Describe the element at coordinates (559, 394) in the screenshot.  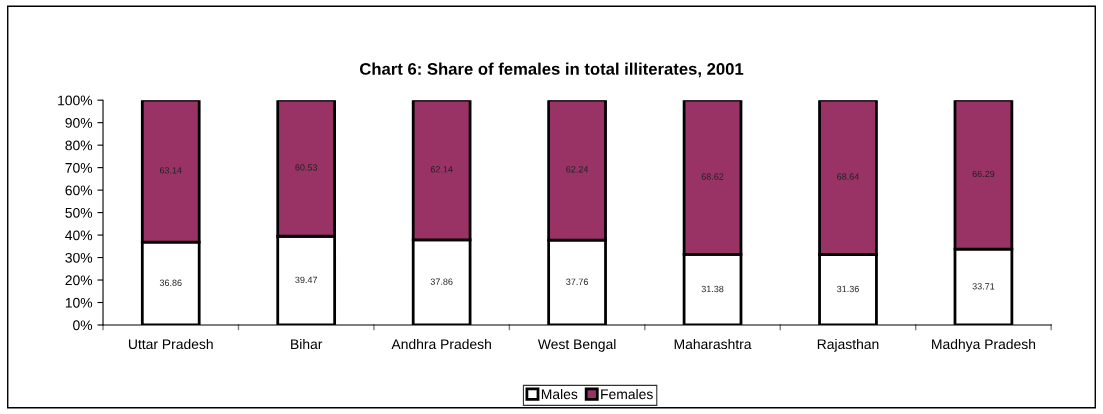
I see `legend-label: Males` at that location.